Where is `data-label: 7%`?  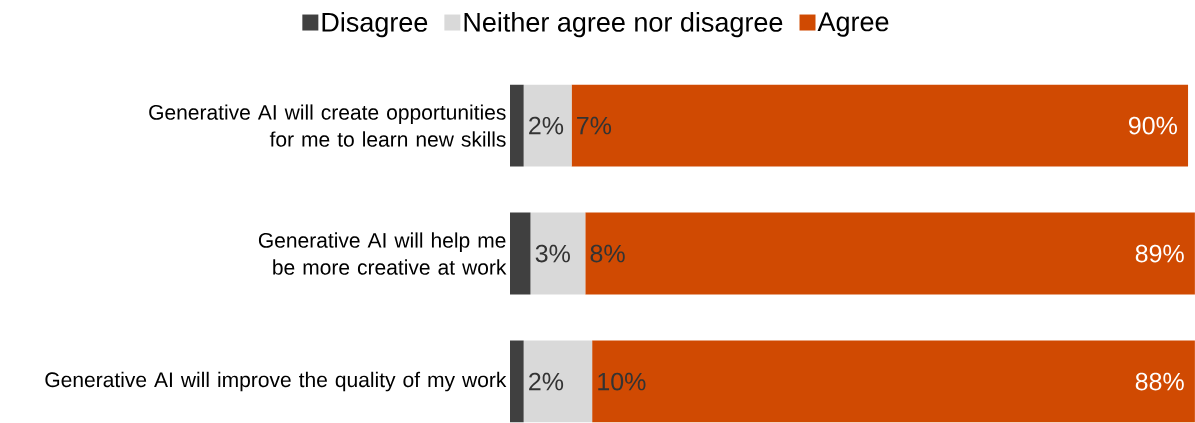 data-label: 7% is located at coordinates (594, 126).